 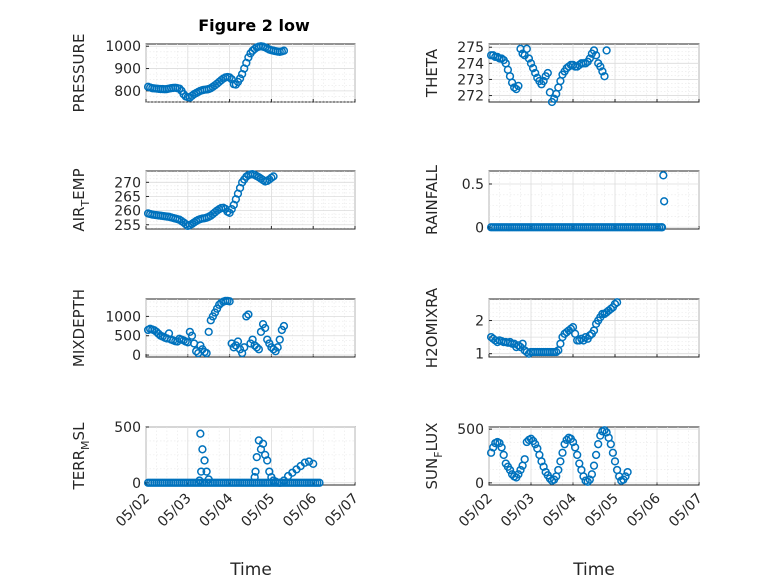 I want to click on y-axis-label: PRESSURE, so click(x=79, y=73).